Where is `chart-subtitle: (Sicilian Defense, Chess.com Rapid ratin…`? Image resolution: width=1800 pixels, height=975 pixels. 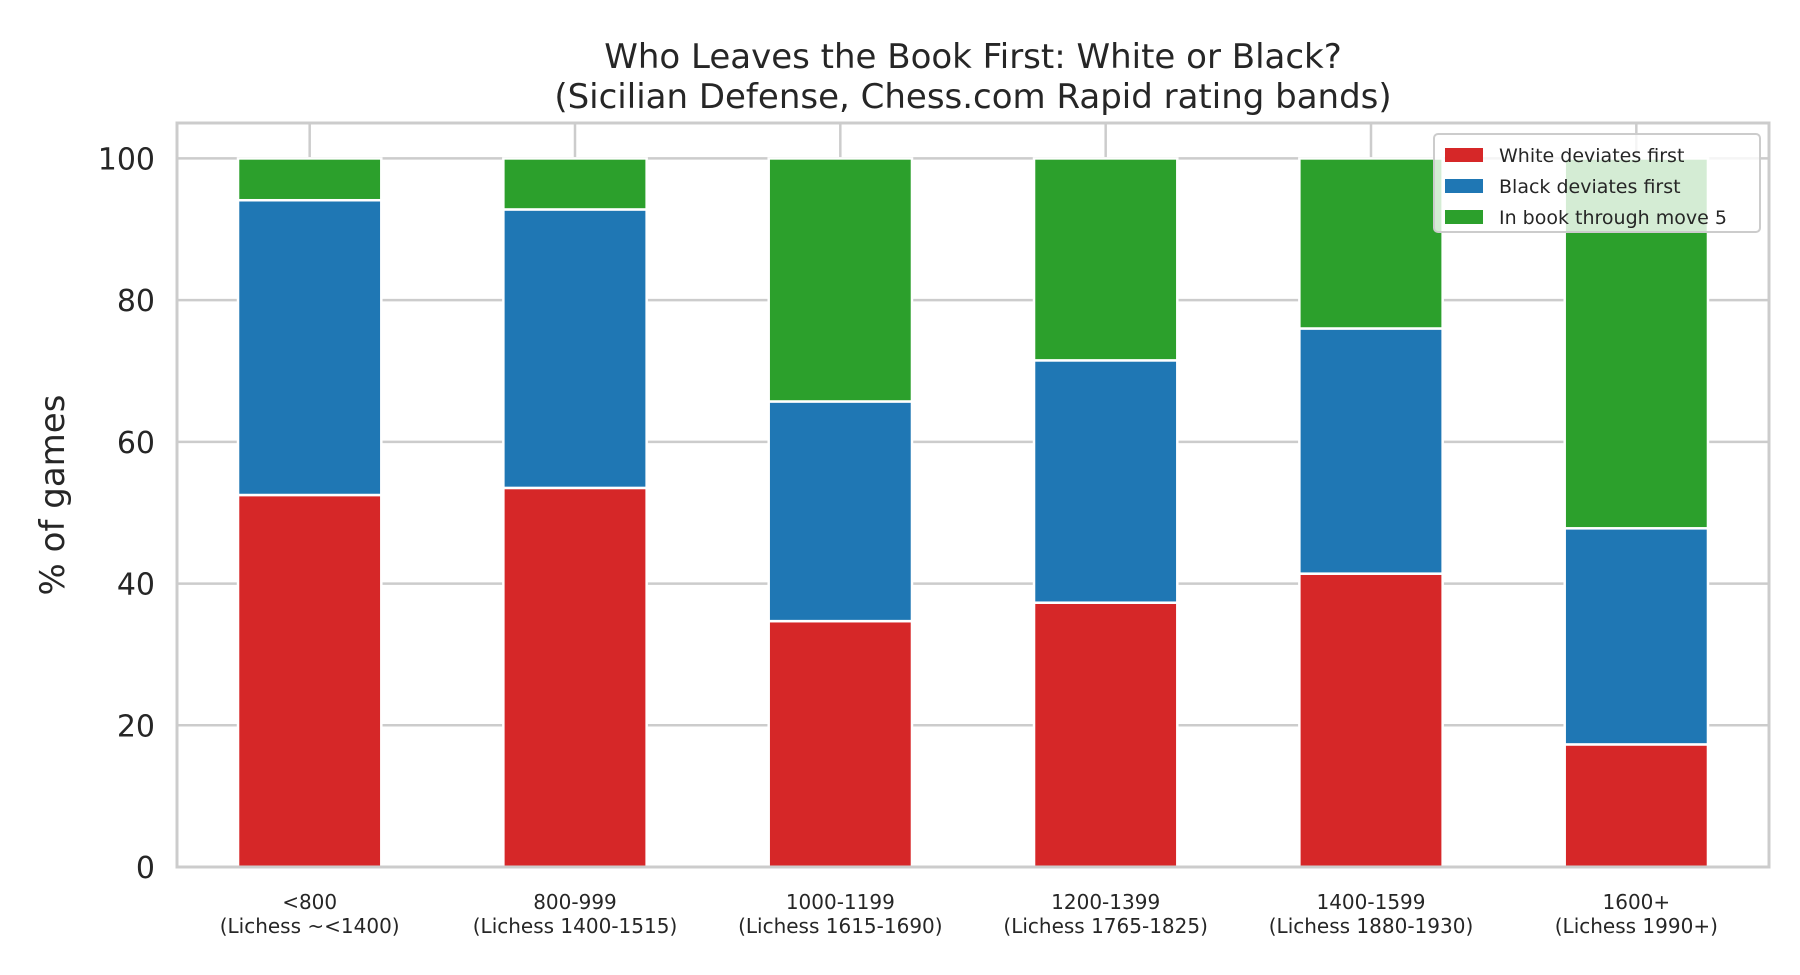 chart-subtitle: (Sicilian Defense, Chess.com Rapid ratin… is located at coordinates (972, 97).